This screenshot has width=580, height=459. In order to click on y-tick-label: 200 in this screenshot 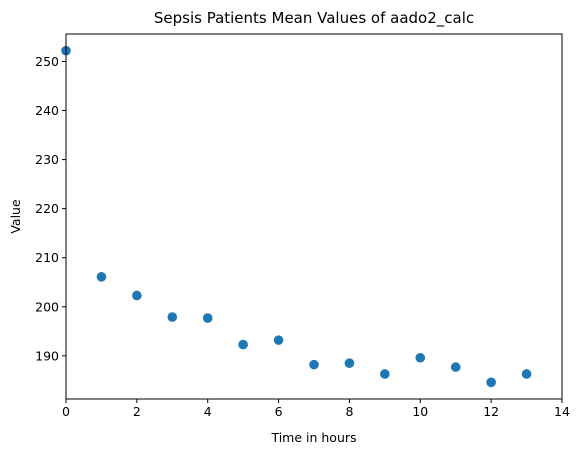, I will do `click(47, 306)`.